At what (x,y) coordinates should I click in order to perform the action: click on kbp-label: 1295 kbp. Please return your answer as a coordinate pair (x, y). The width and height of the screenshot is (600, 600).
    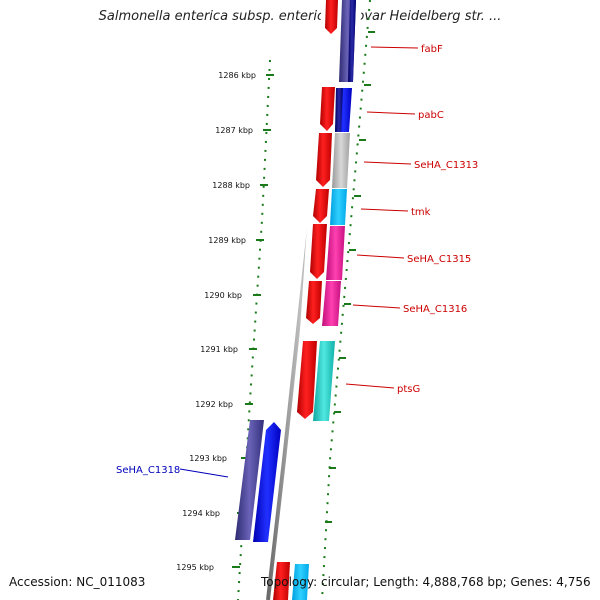
    Looking at the image, I should click on (195, 567).